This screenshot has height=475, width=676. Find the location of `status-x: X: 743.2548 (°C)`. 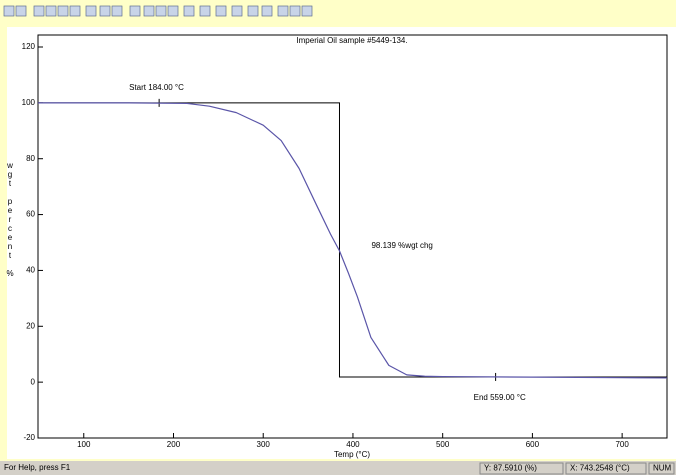

status-x: X: 743.2548 (°C) is located at coordinates (600, 468).